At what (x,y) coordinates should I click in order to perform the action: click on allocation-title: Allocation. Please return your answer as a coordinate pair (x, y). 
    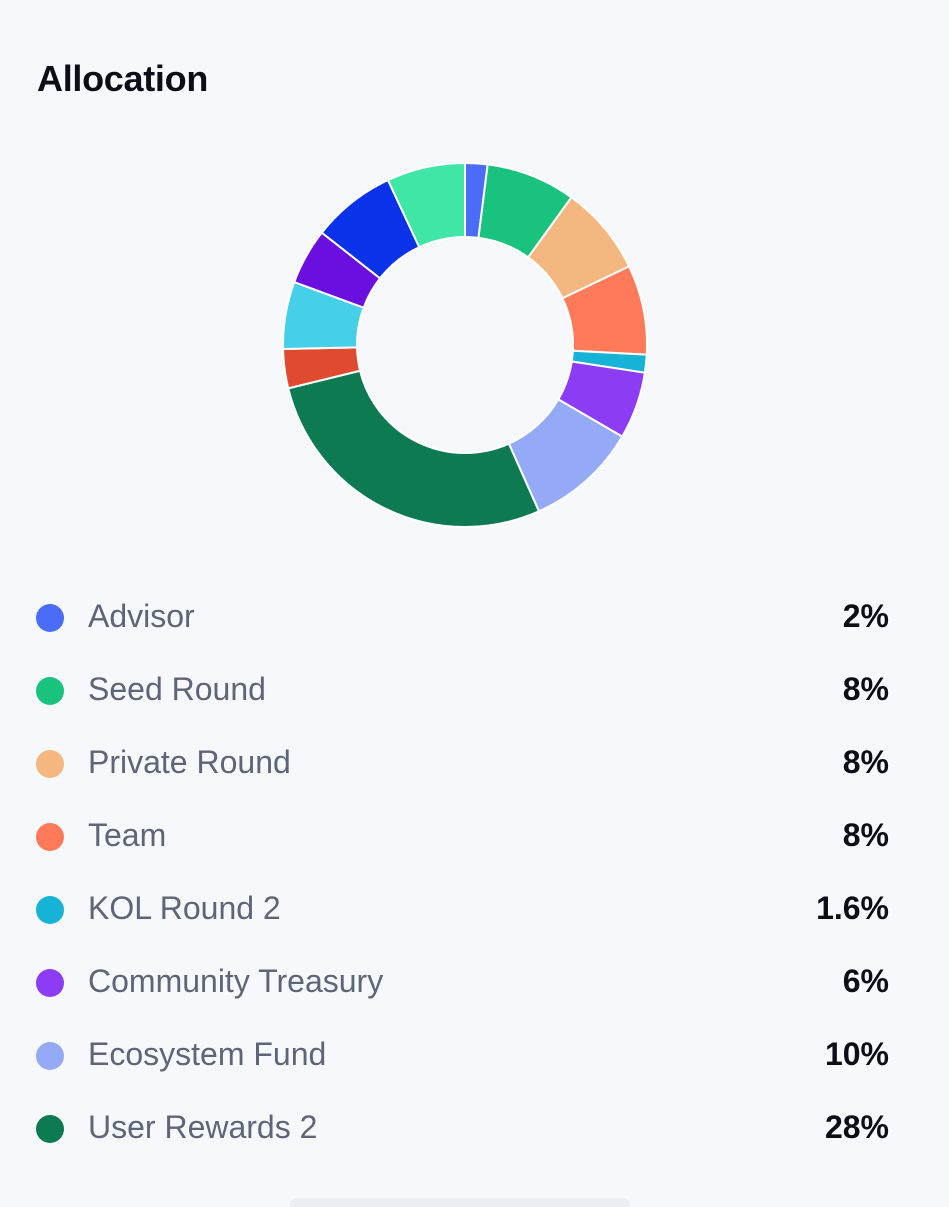
    Looking at the image, I should click on (123, 78).